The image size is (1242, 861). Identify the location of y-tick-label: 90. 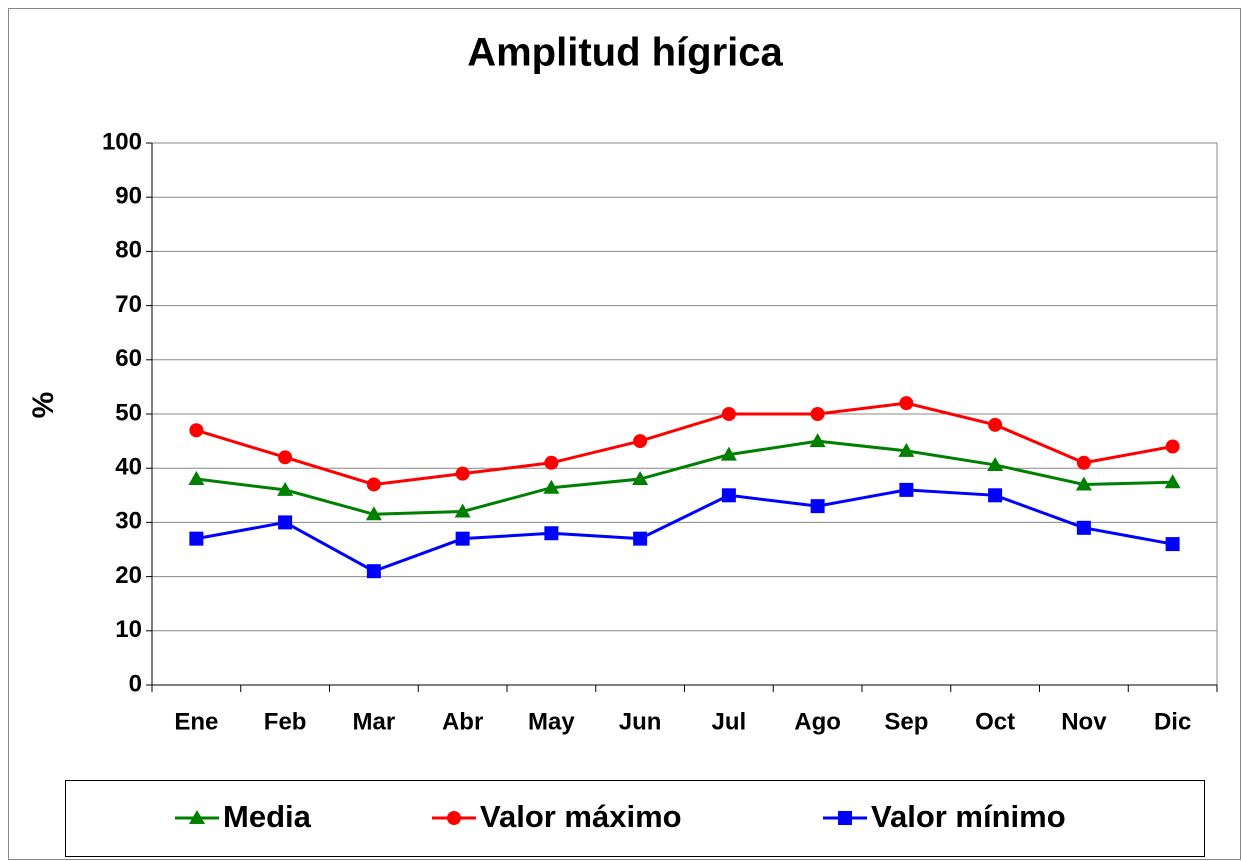
(128, 196).